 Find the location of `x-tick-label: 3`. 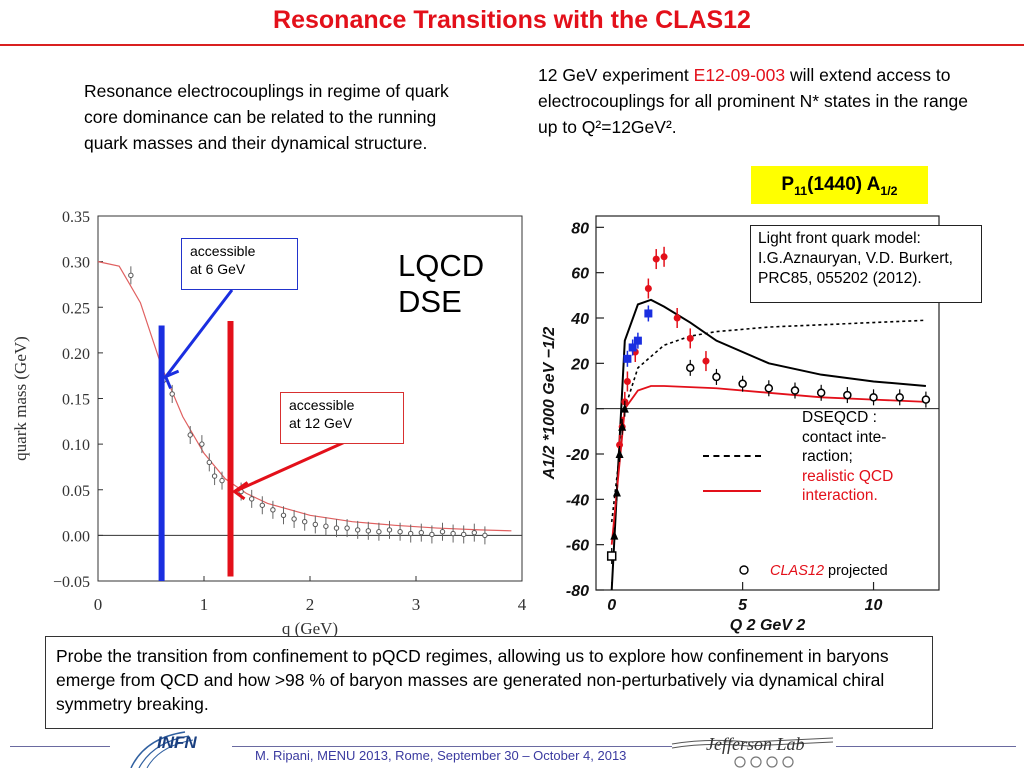

x-tick-label: 3 is located at coordinates (416, 604).